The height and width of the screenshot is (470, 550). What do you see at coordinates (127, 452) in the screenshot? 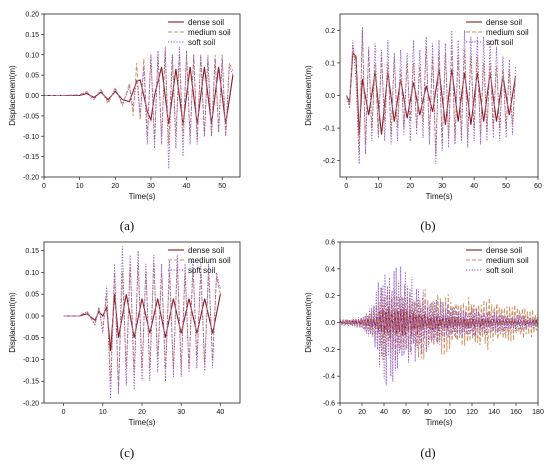
I see `panel-label: (c)` at bounding box center [127, 452].